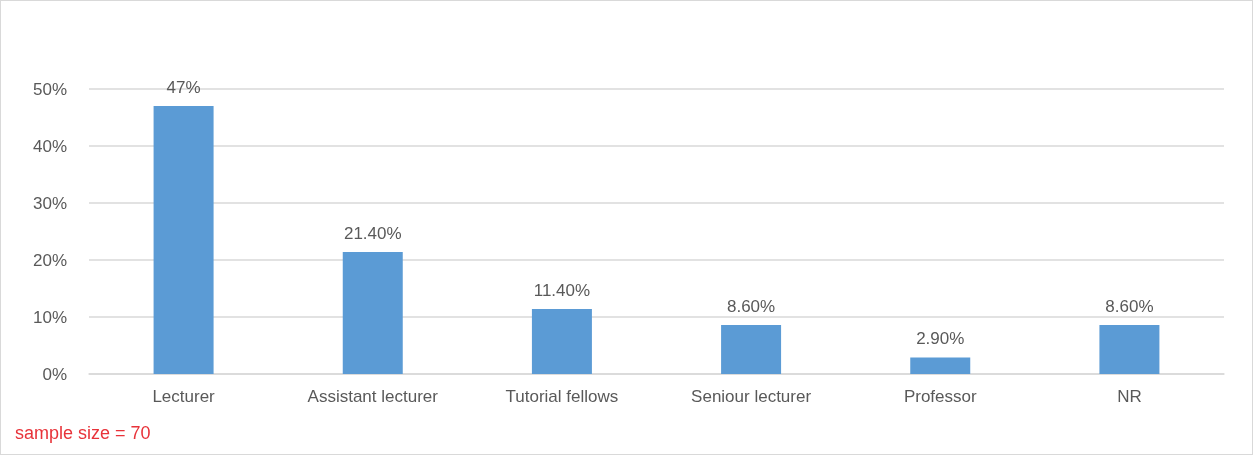 The image size is (1253, 455). Describe the element at coordinates (83, 433) in the screenshot. I see `text: sample size = 70` at that location.